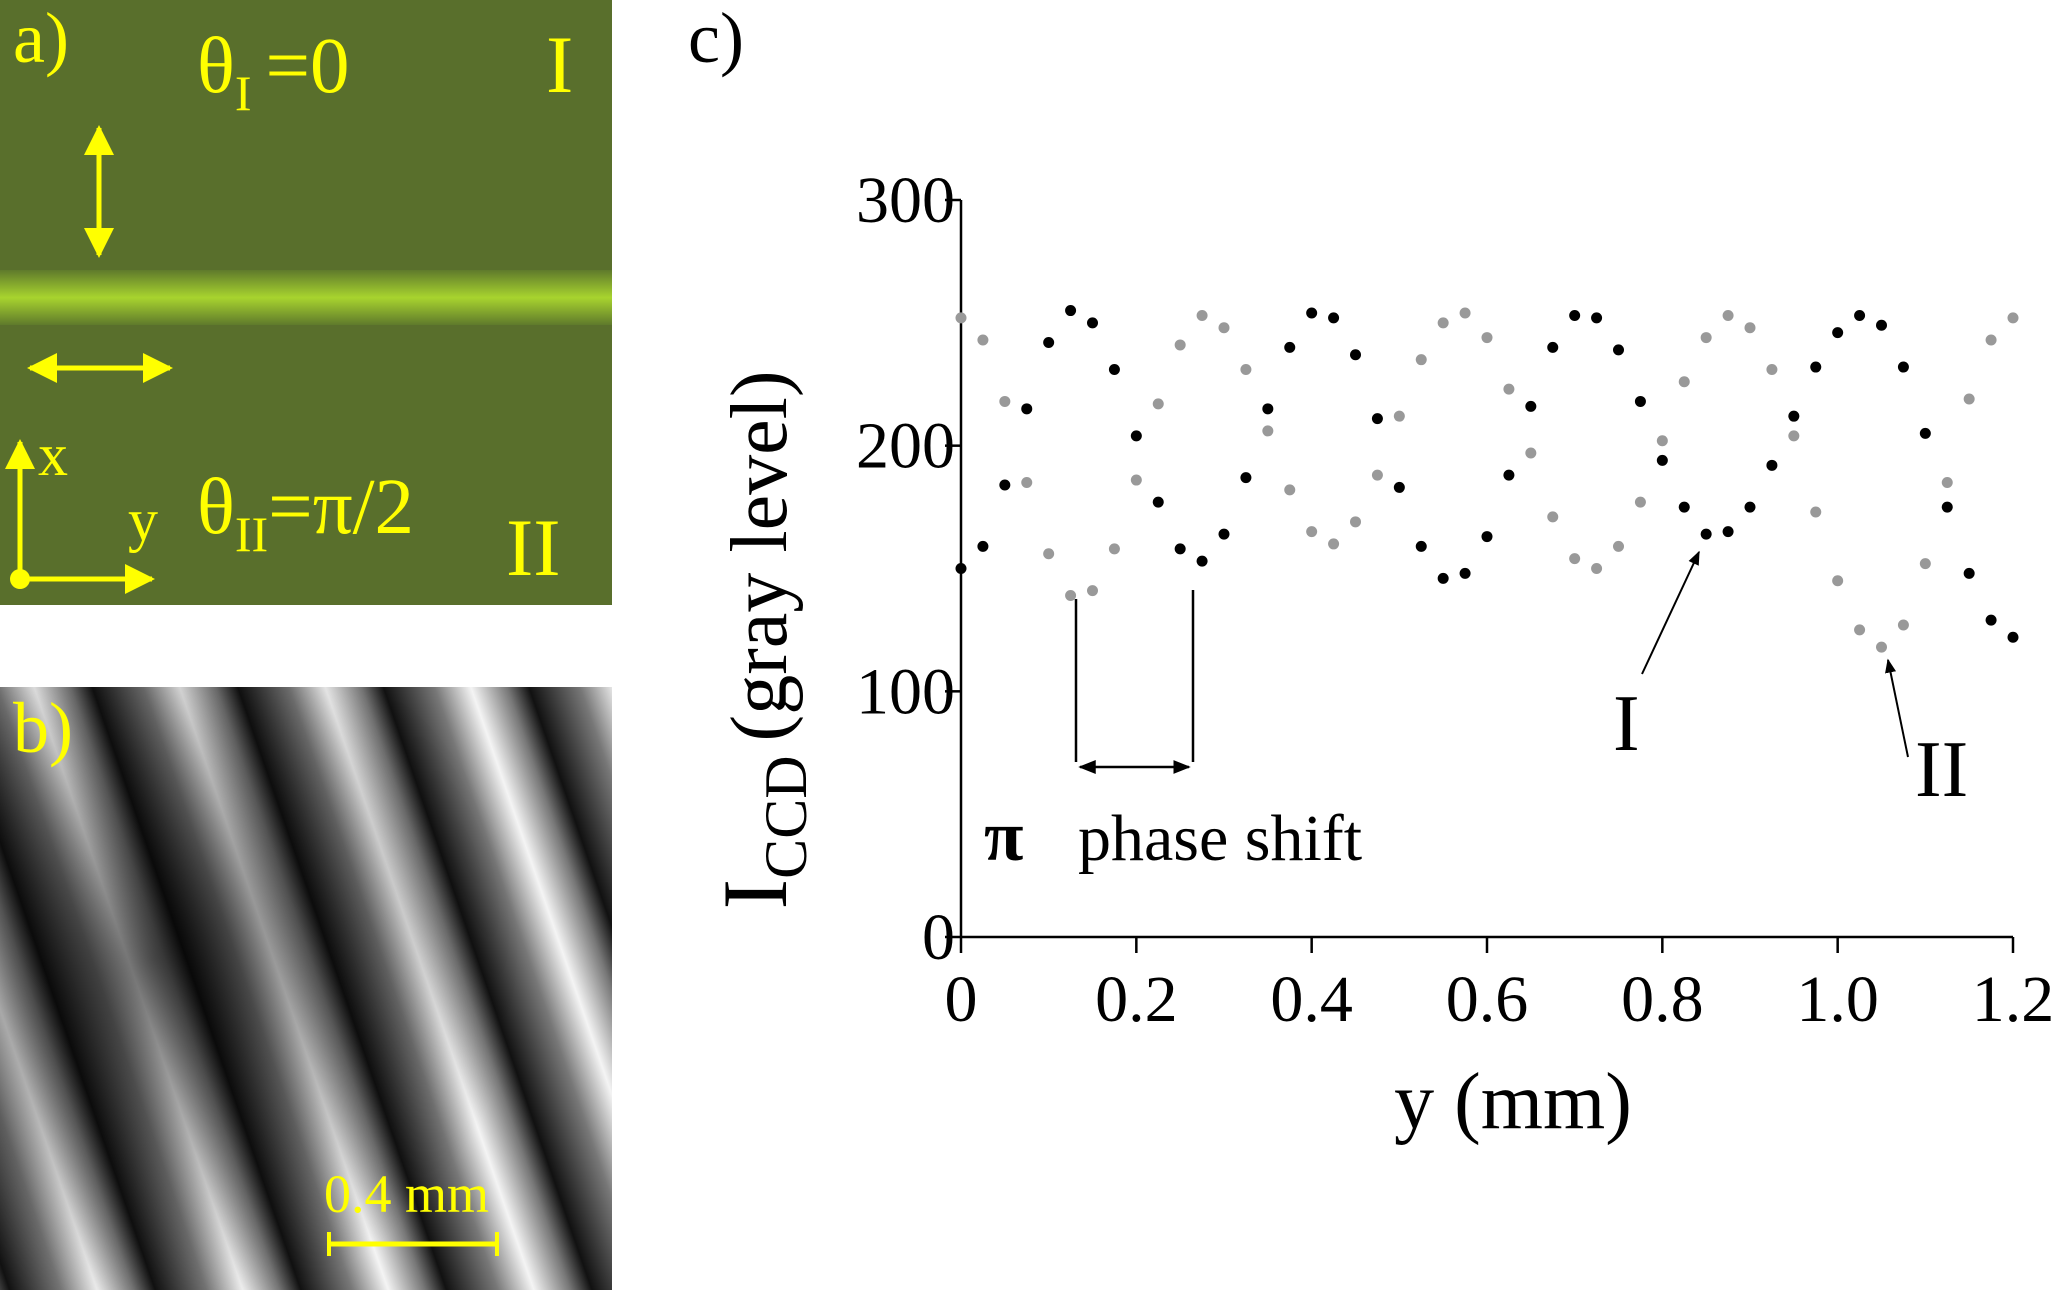 The width and height of the screenshot is (2063, 1290). I want to click on axis-label: y, so click(143, 520).